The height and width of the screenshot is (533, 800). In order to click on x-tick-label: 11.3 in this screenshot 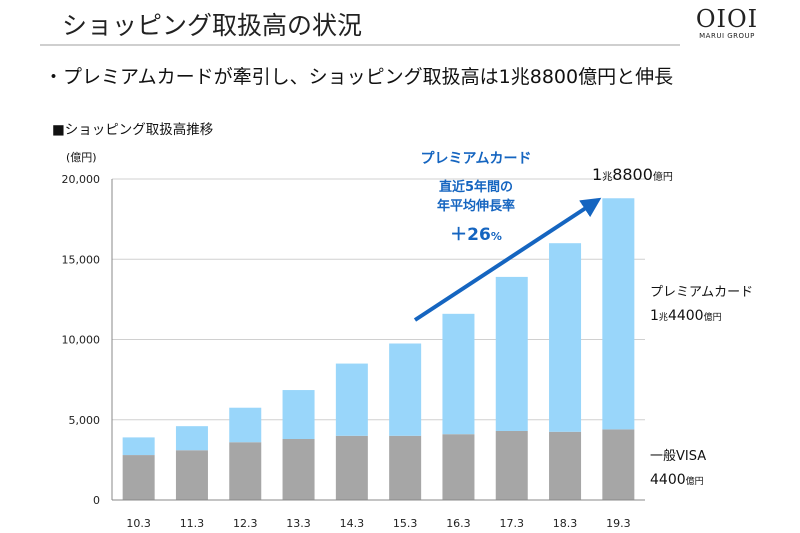, I will do `click(192, 523)`.